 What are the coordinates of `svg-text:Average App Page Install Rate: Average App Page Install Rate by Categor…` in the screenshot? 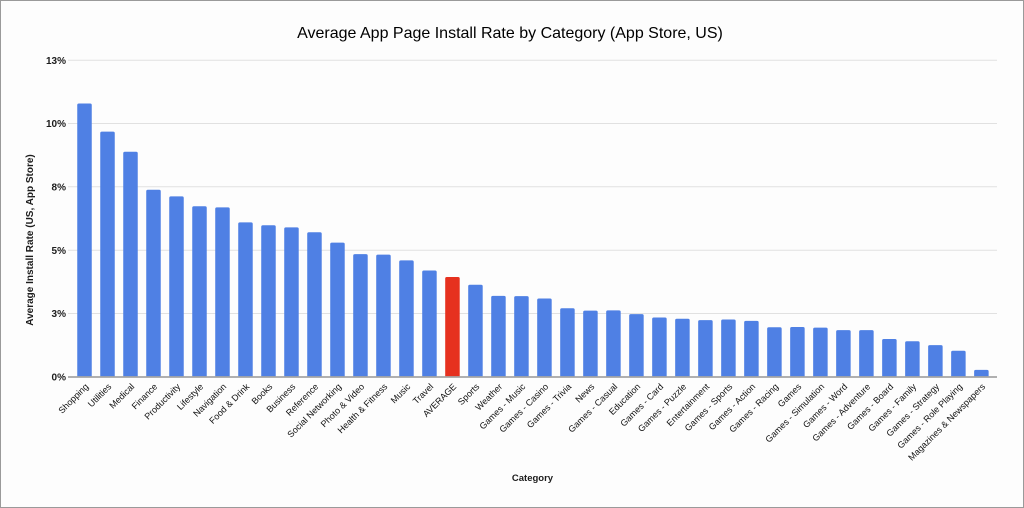 It's located at (510, 33).